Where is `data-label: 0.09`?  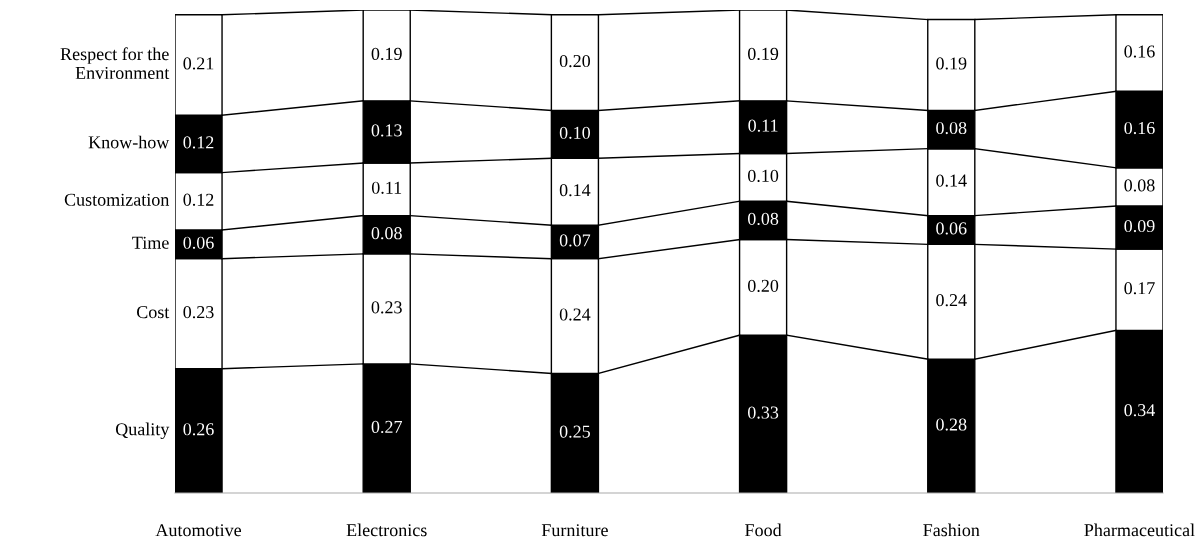
data-label: 0.09 is located at coordinates (1139, 226).